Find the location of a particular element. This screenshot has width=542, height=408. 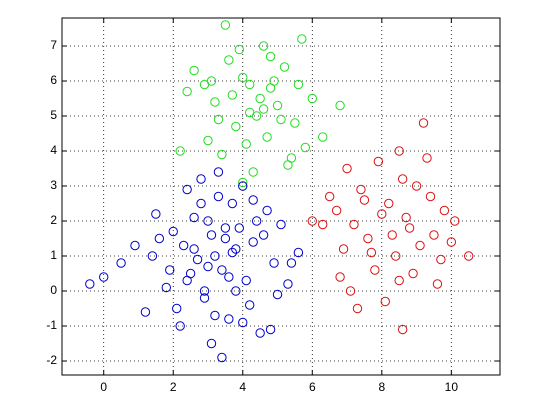

y-tick-label: -2 is located at coordinates (51, 360).